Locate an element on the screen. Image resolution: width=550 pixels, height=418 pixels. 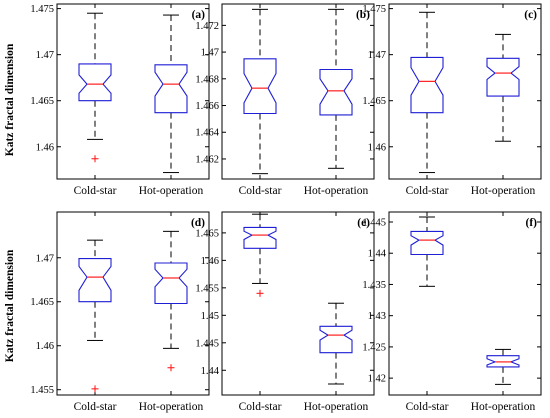
panel-label: (a) is located at coordinates (199, 15).